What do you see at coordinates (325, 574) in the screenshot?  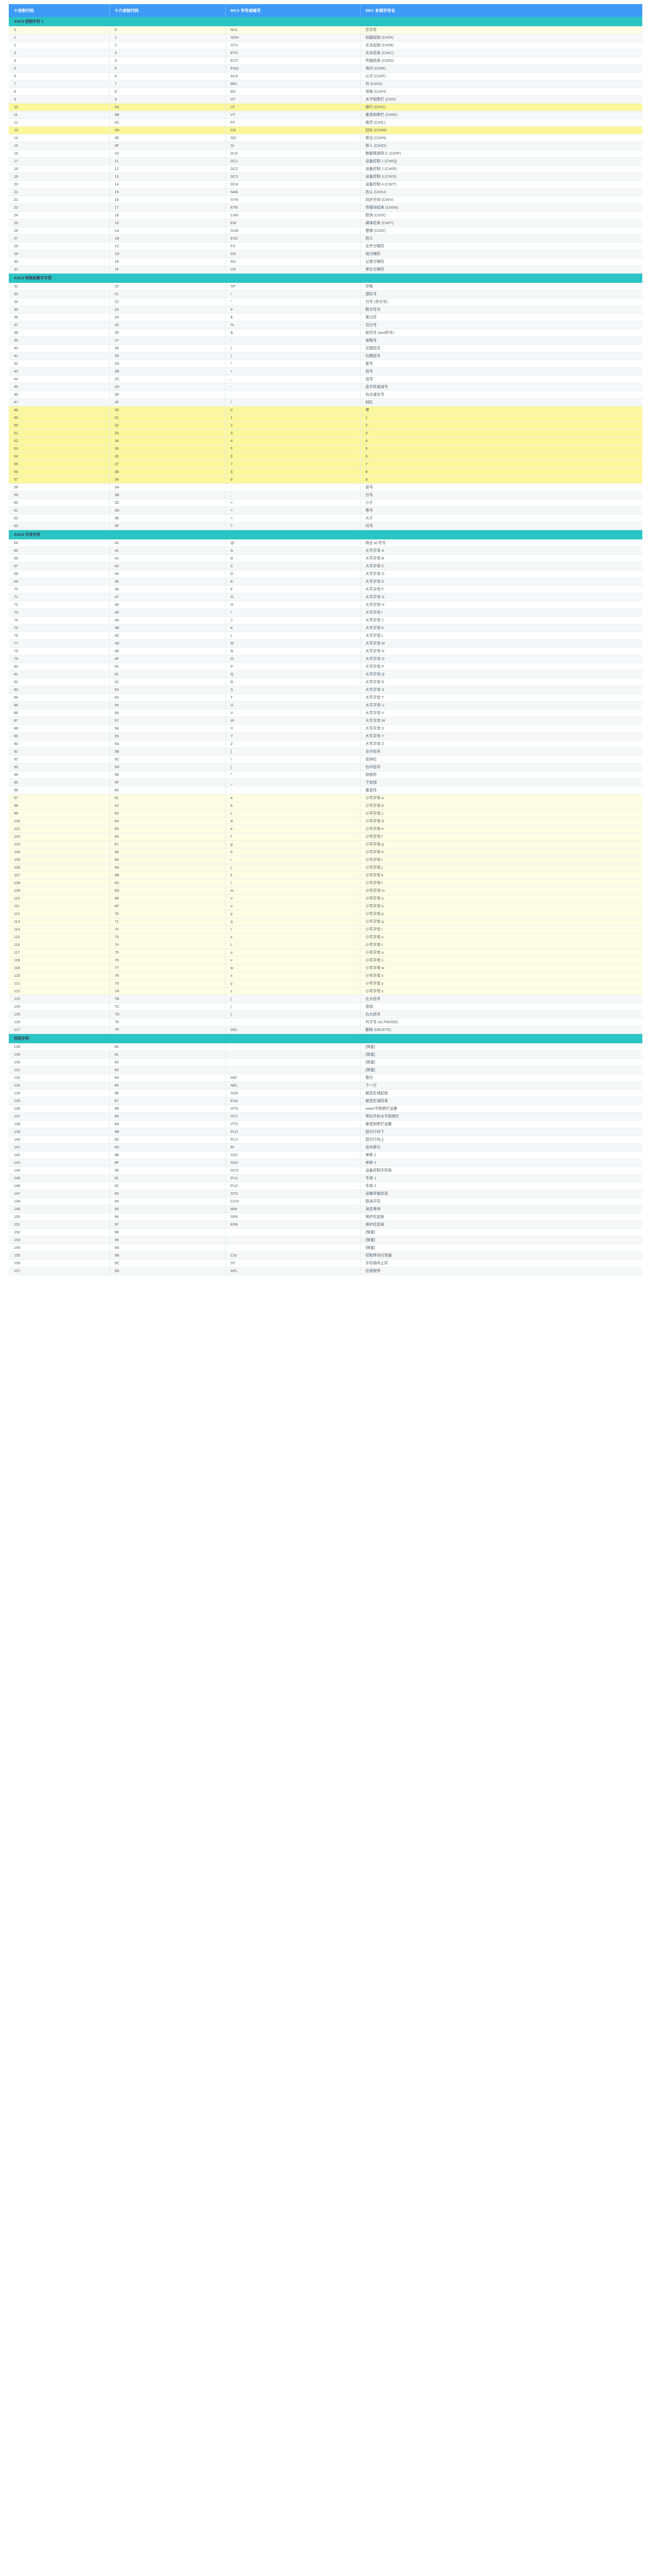 I see `table-row: 68 44 D 大写字母 D` at bounding box center [325, 574].